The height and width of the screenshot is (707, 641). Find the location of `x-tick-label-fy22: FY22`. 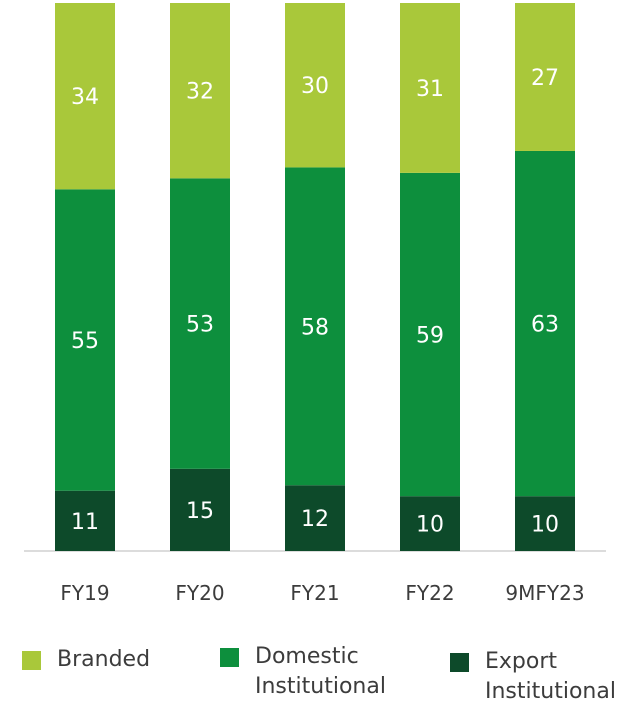

x-tick-label-fy22: FY22 is located at coordinates (429, 593).